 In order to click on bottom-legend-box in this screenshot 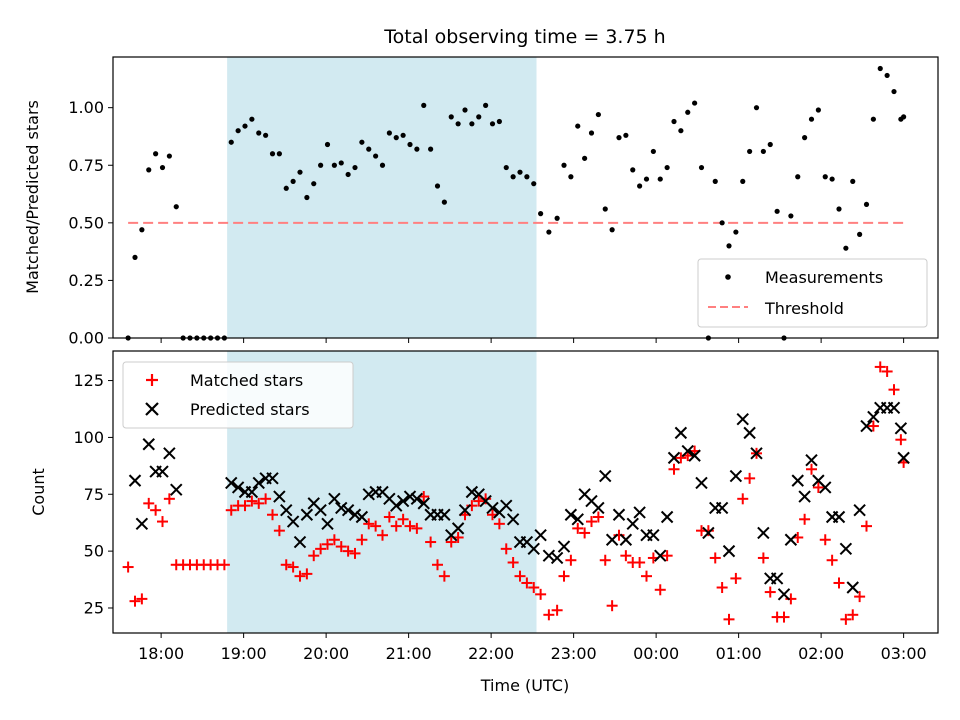, I will do `click(238, 395)`.